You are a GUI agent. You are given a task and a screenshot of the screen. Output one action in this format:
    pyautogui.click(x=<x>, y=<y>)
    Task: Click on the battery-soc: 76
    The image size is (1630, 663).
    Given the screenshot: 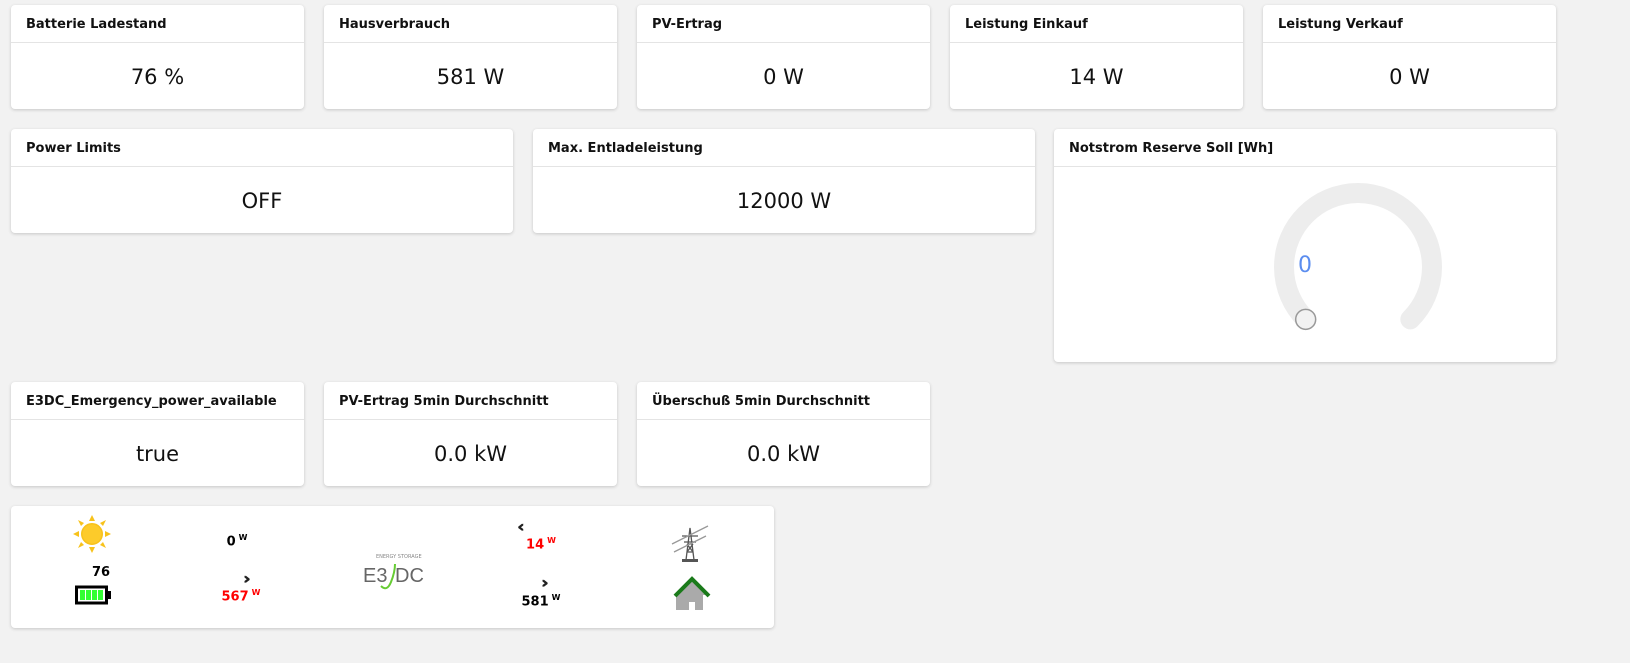 What is the action you would take?
    pyautogui.click(x=101, y=572)
    